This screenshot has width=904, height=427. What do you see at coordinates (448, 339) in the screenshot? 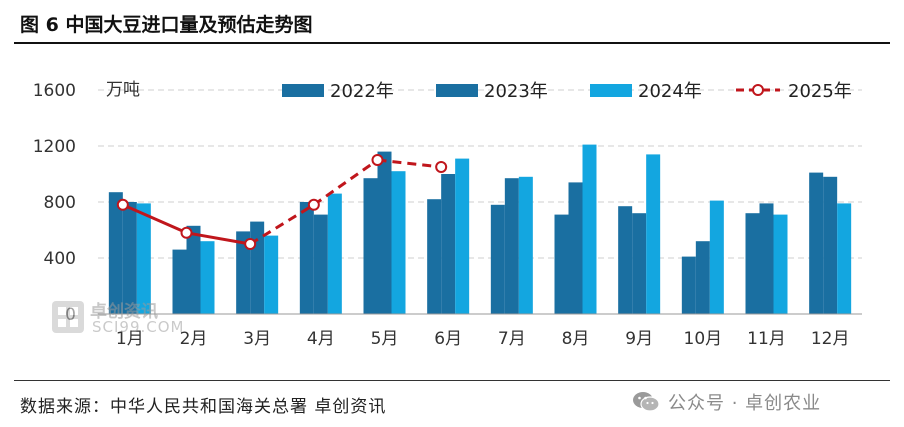
I see `x-tick-label: 6月` at bounding box center [448, 339].